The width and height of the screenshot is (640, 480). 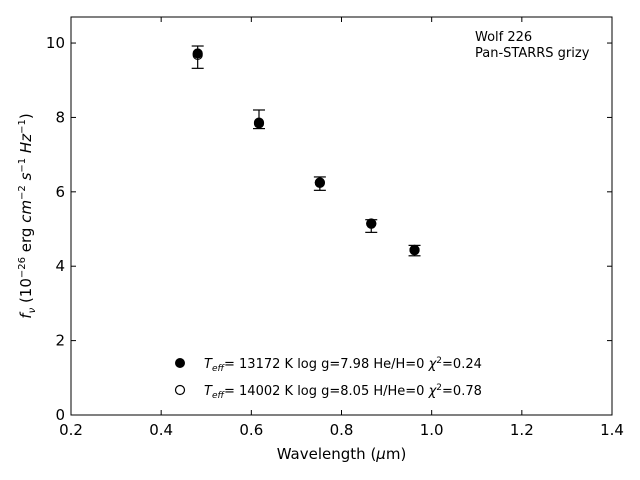 What do you see at coordinates (343, 365) in the screenshot?
I see `legend-label-filled: Teff= 13172 K log g=7.98 He/H=0 χ2=0.24` at bounding box center [343, 365].